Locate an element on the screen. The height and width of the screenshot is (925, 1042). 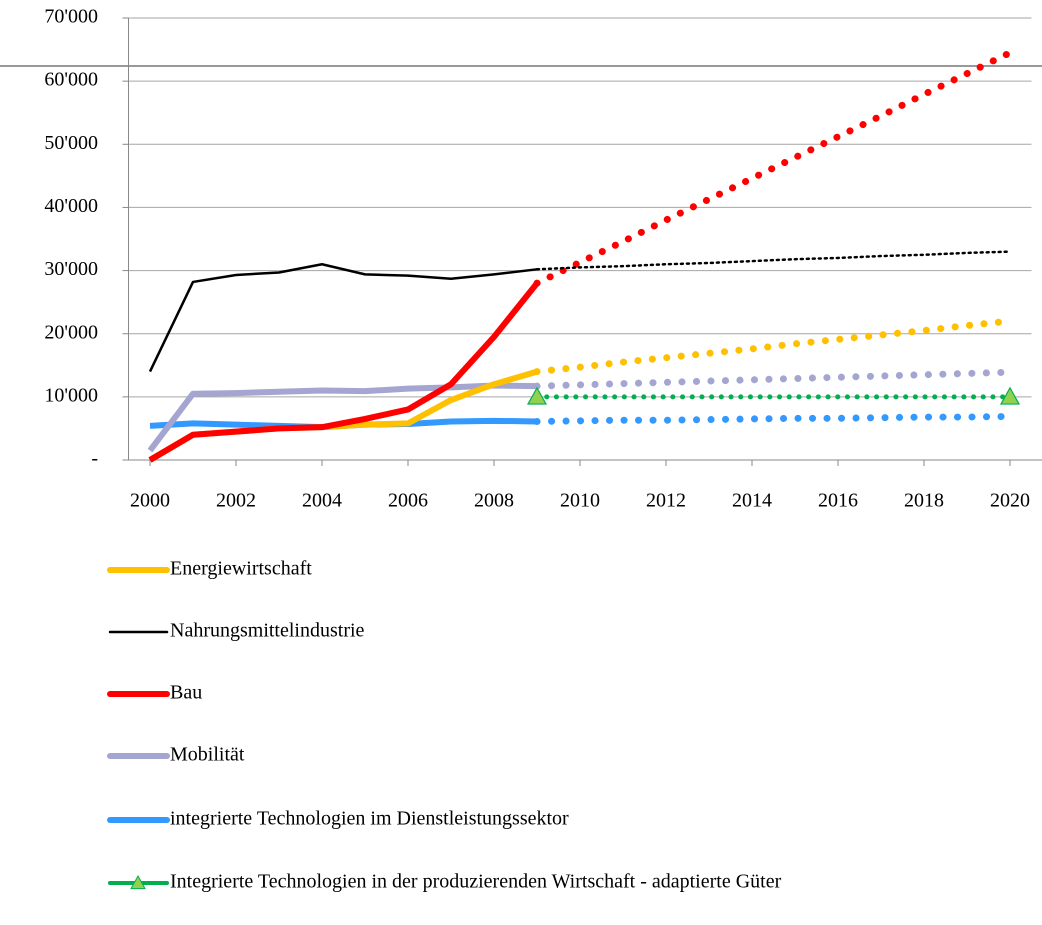
legend-label: Bau is located at coordinates (186, 693).